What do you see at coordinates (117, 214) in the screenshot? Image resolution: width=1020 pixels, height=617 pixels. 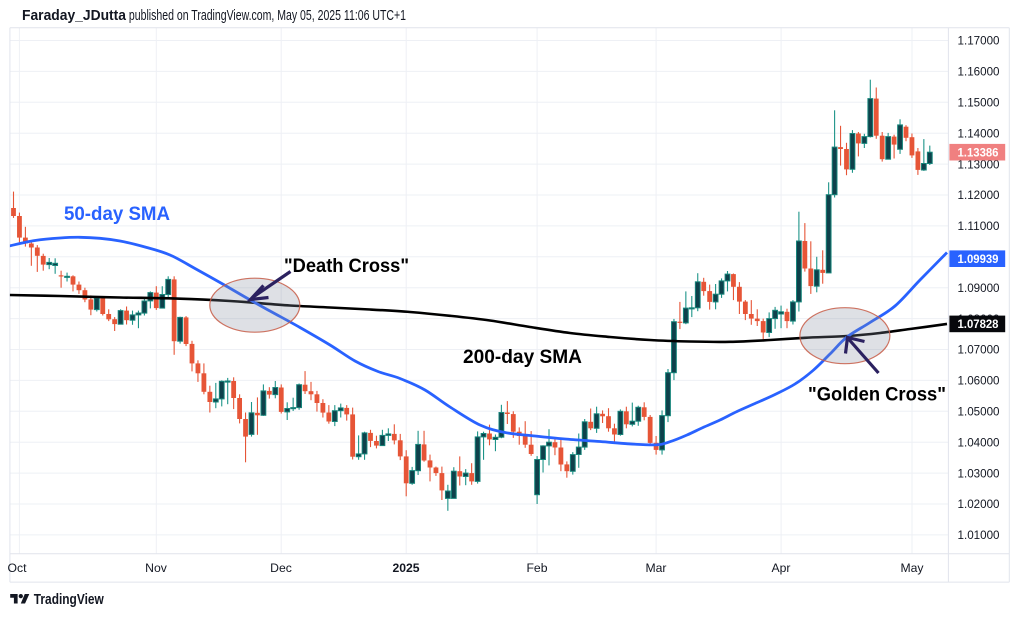 I see `svg-text: 50-day SMA` at bounding box center [117, 214].